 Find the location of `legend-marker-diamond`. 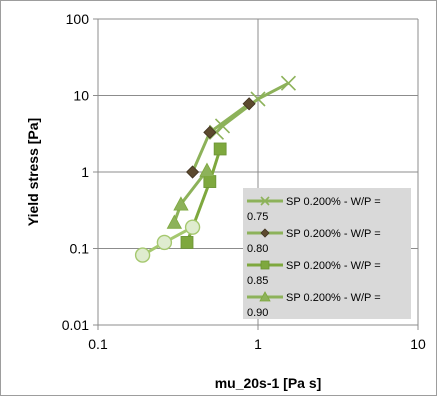

legend-marker-diamond is located at coordinates (265, 233).